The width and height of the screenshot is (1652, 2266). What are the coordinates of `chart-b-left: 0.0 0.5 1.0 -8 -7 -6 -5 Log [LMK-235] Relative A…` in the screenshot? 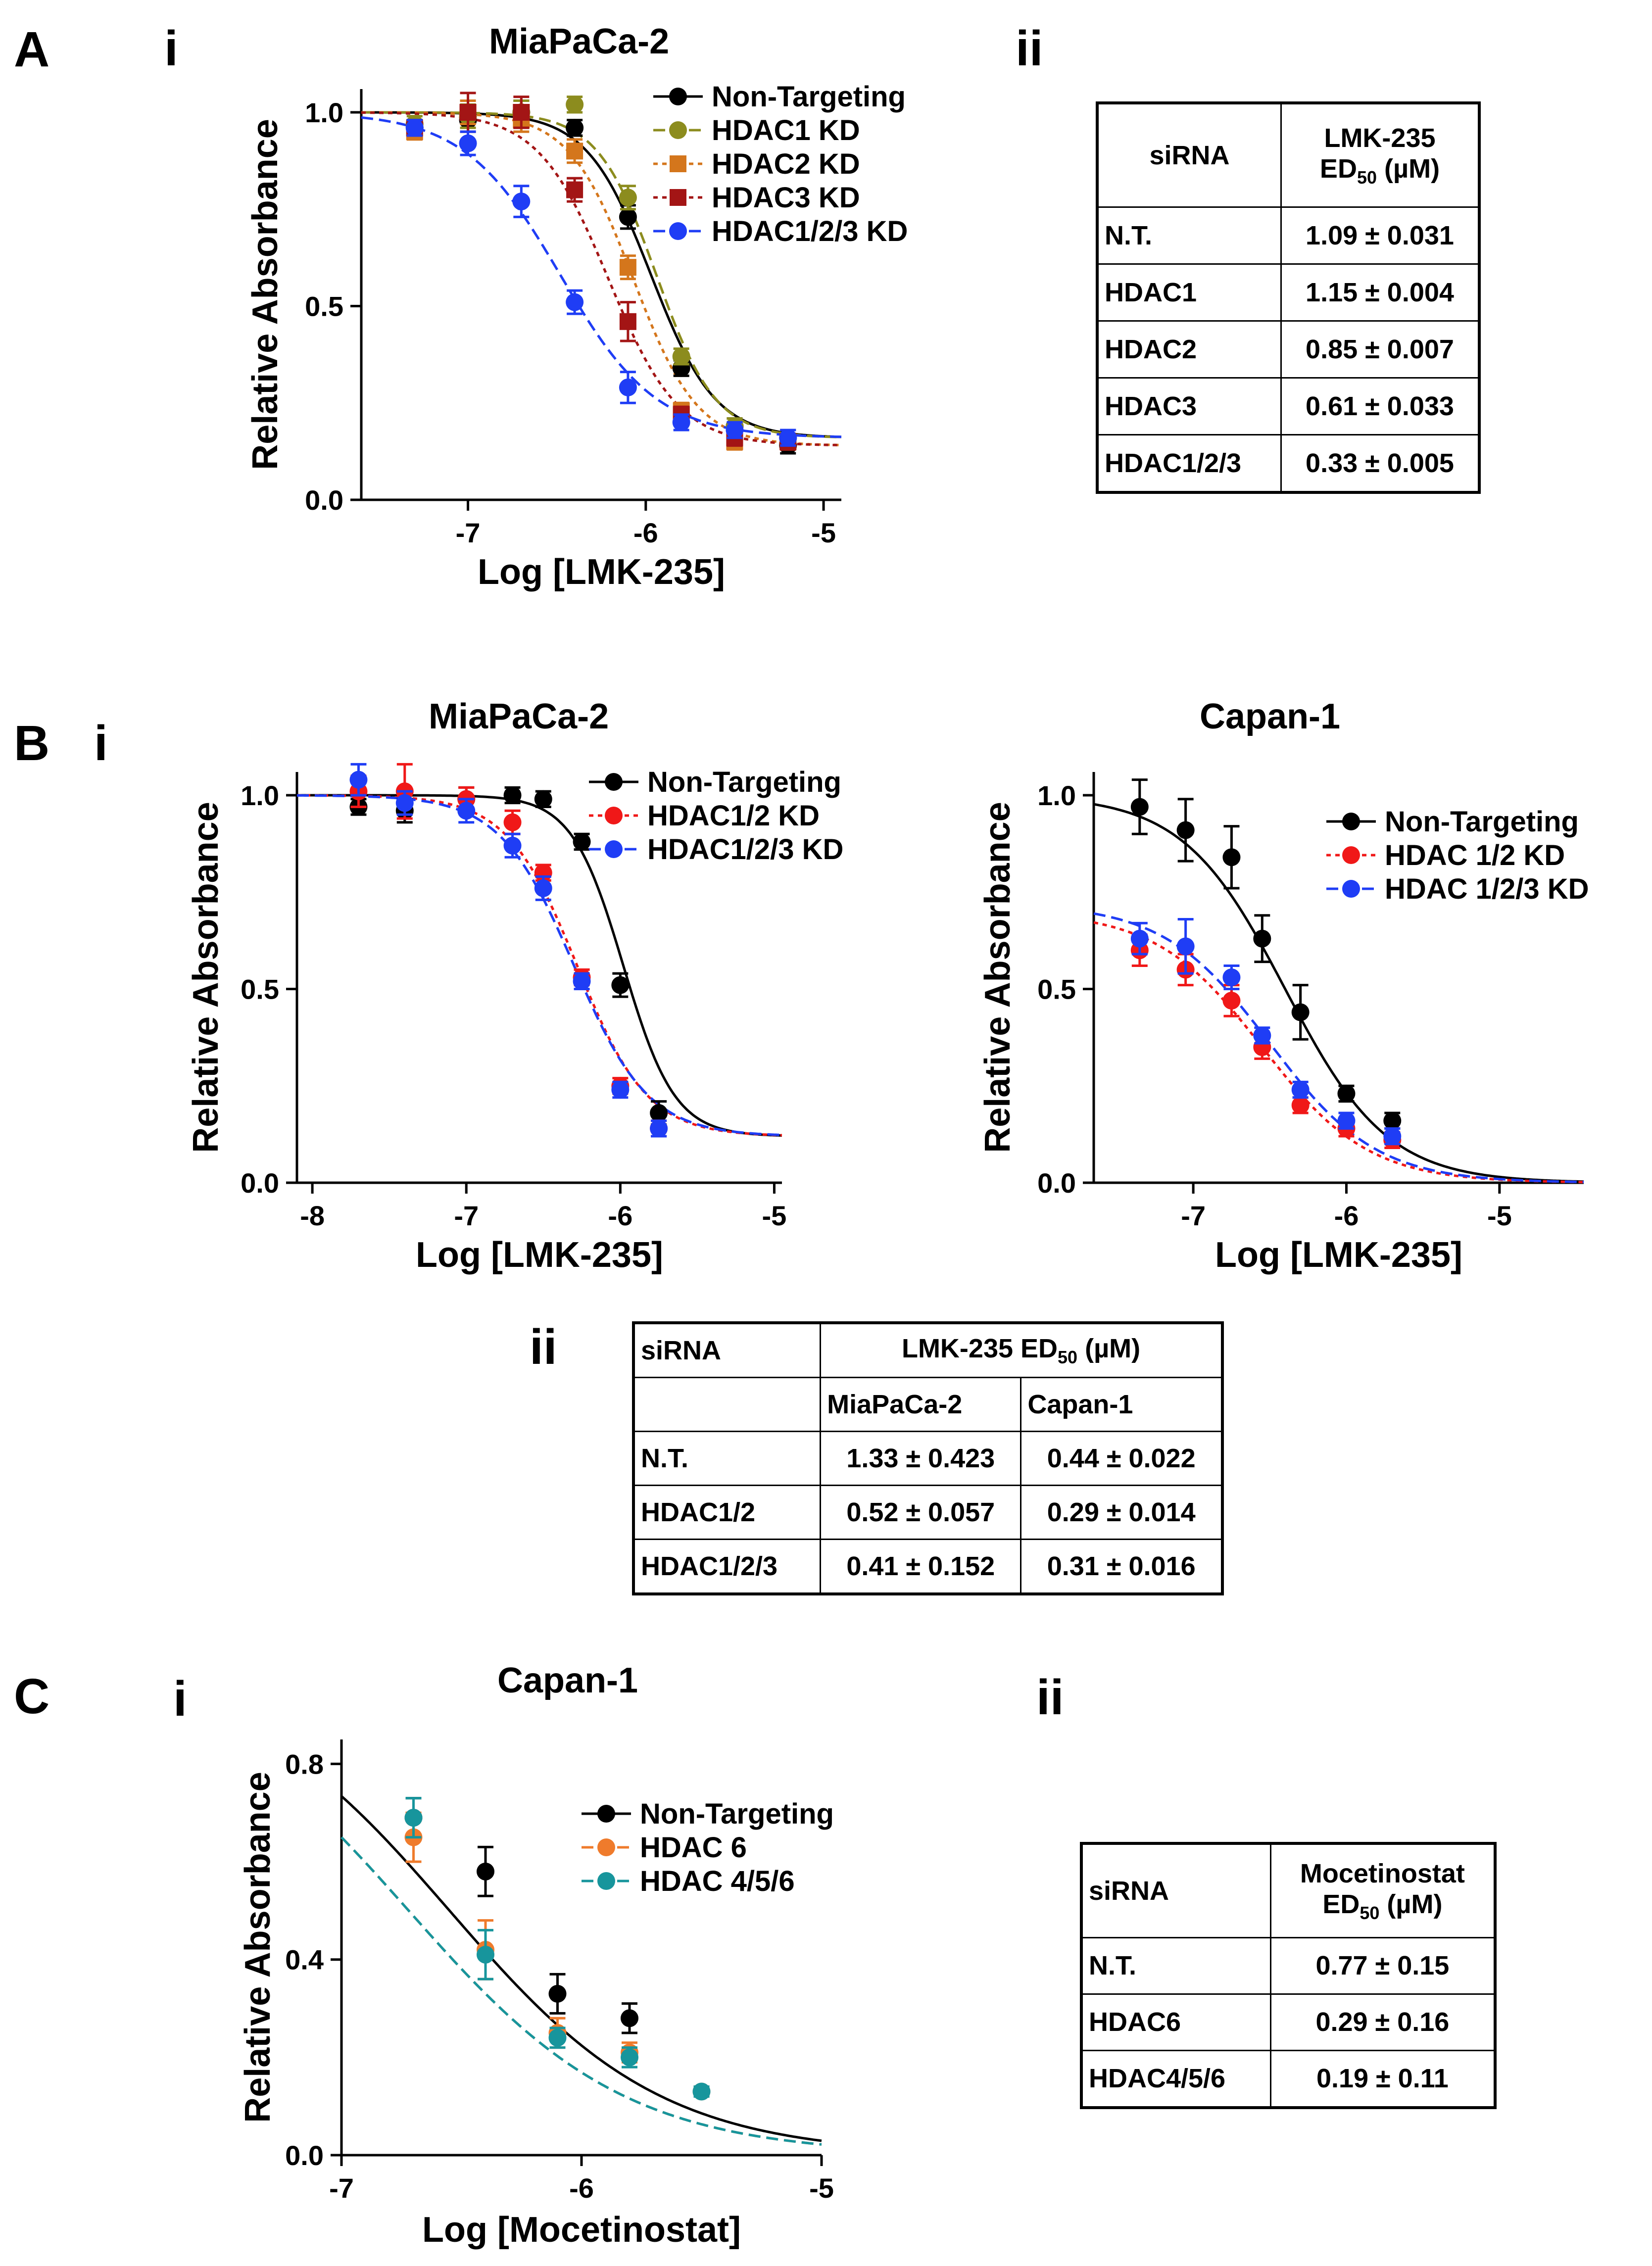 It's located at (514, 1019).